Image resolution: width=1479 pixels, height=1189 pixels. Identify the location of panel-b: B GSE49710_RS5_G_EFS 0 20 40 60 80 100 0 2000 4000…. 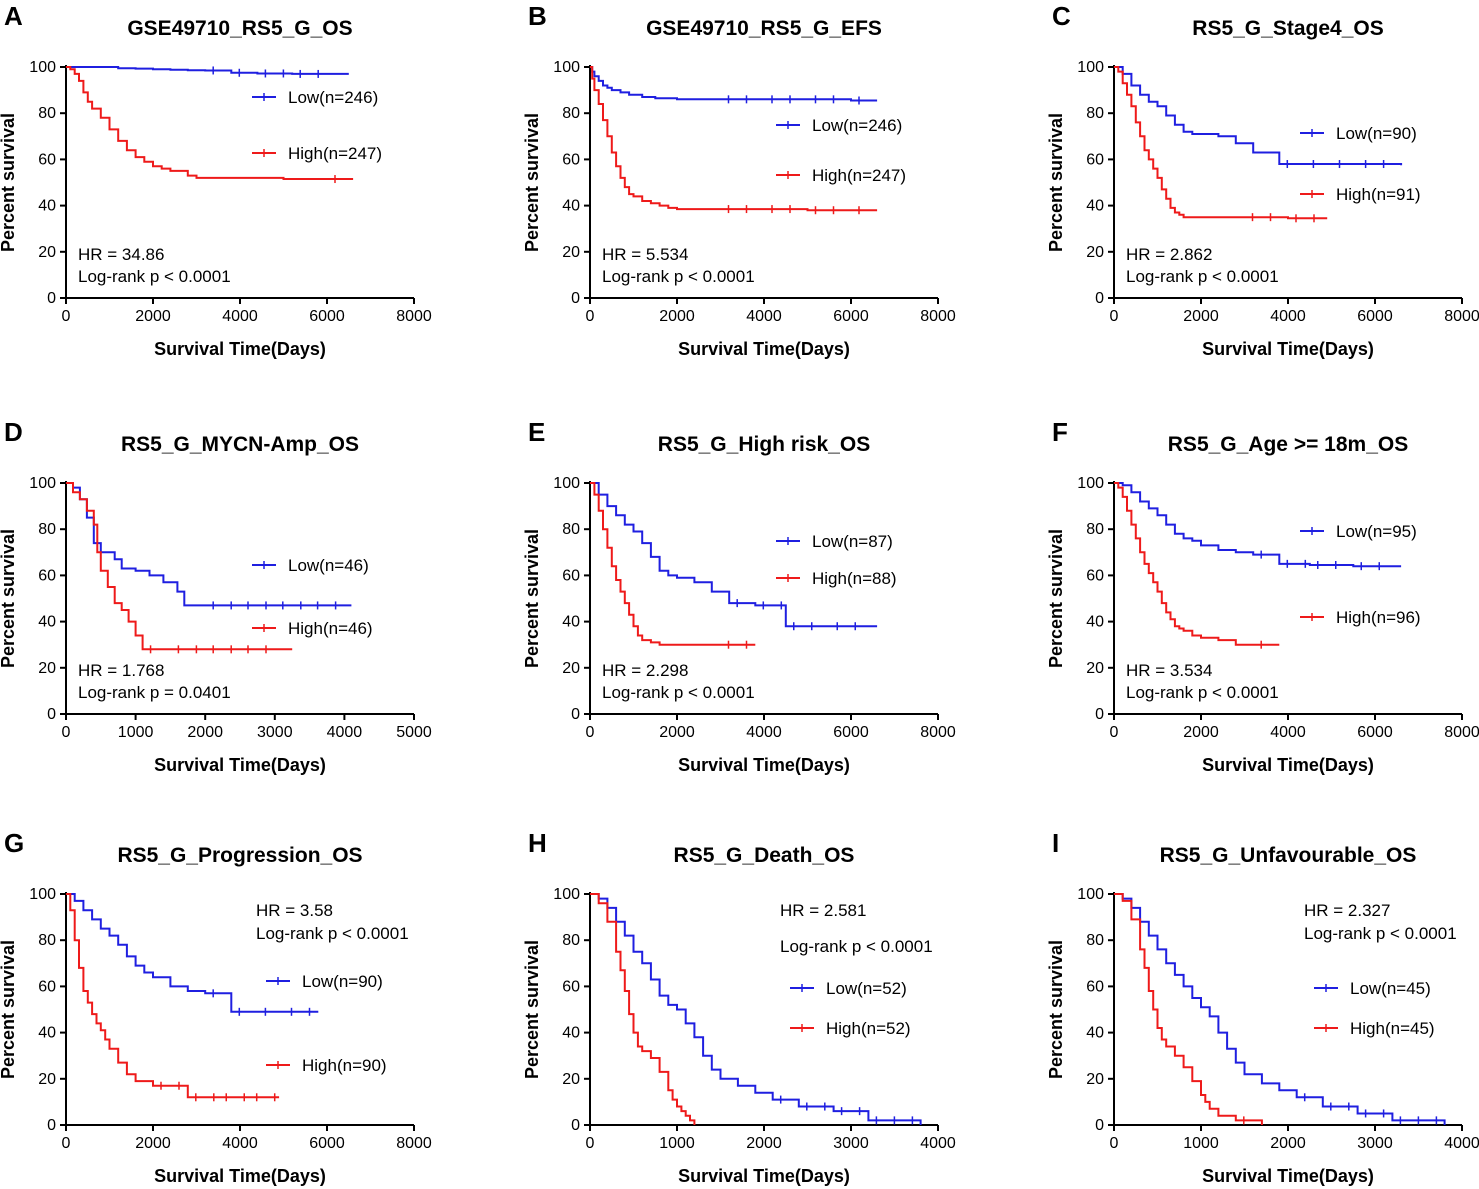
(739, 180).